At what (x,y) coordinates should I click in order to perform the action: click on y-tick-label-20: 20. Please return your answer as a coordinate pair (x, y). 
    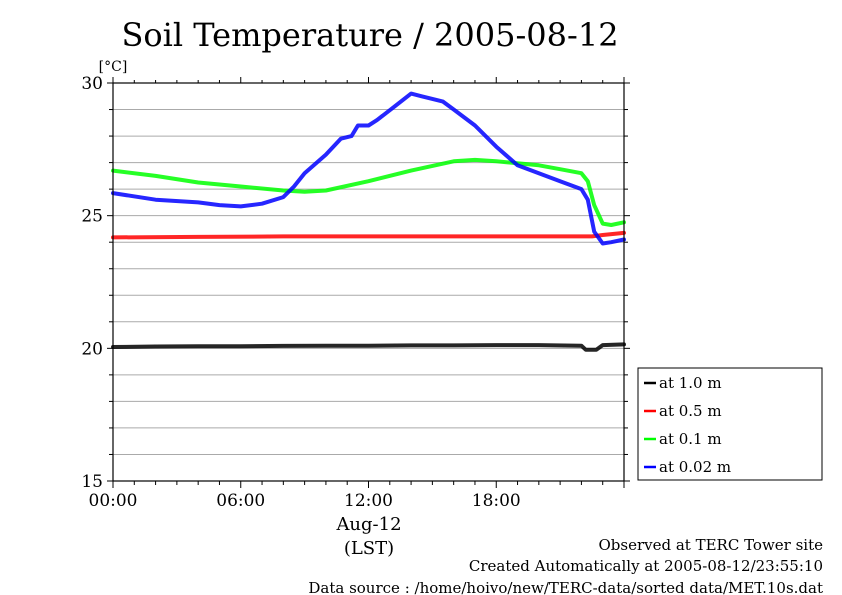
    Looking at the image, I should click on (92, 349).